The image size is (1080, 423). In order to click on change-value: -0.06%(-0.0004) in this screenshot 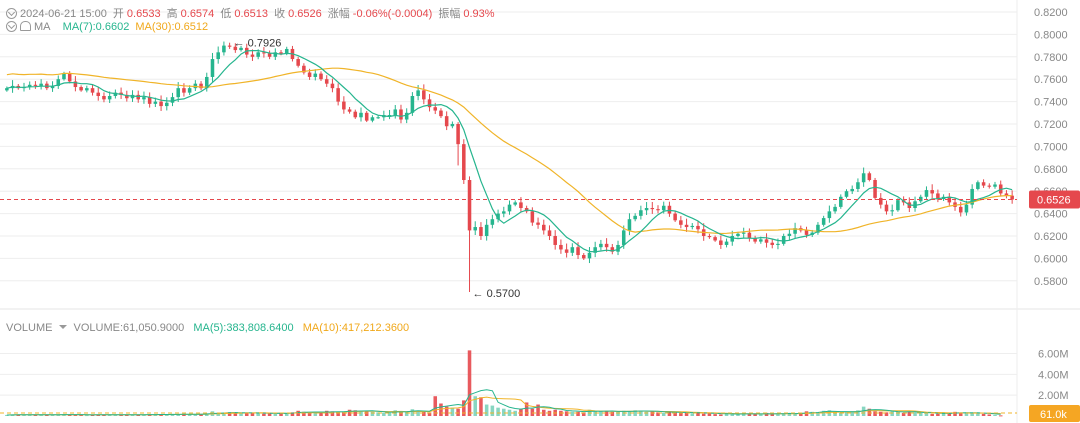, I will do `click(392, 14)`.